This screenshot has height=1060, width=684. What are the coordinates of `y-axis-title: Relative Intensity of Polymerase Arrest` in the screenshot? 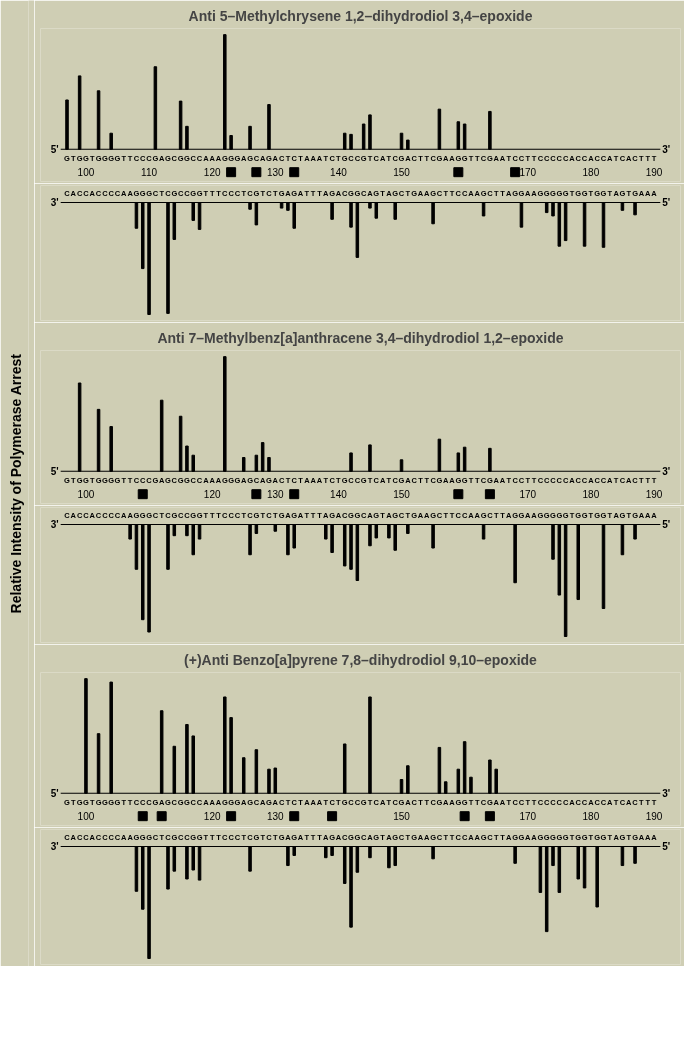 It's located at (15, 483).